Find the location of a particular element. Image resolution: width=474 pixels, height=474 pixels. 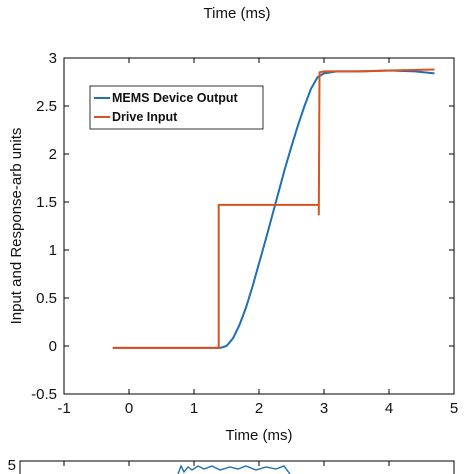

x-tick-label: 0 is located at coordinates (129, 408).